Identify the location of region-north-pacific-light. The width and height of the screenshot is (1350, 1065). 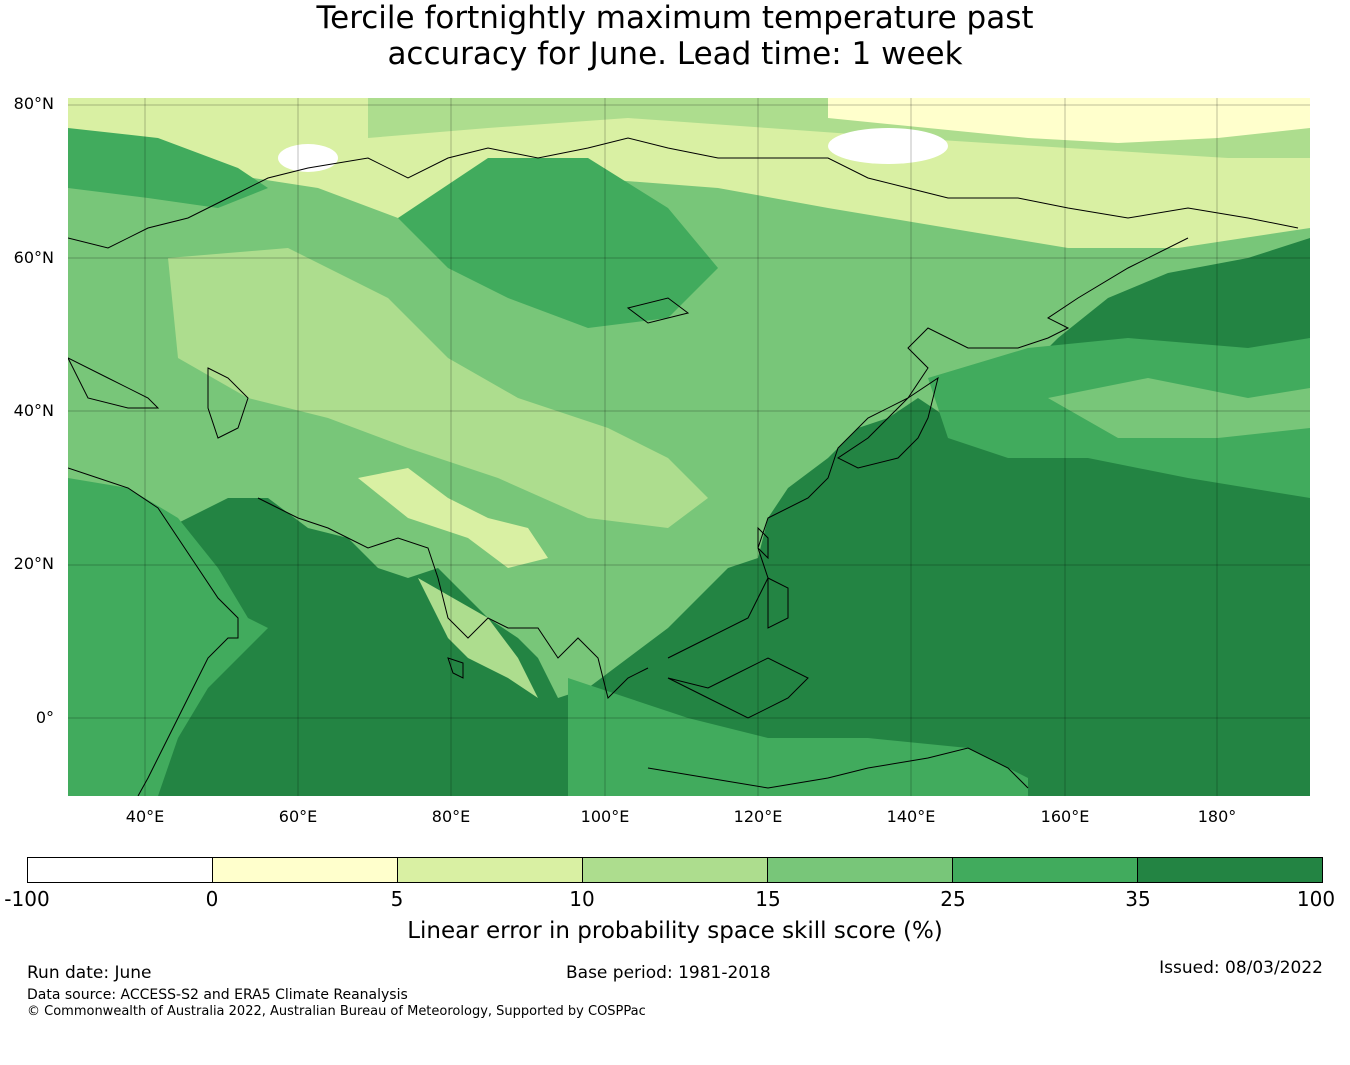
(1179, 408).